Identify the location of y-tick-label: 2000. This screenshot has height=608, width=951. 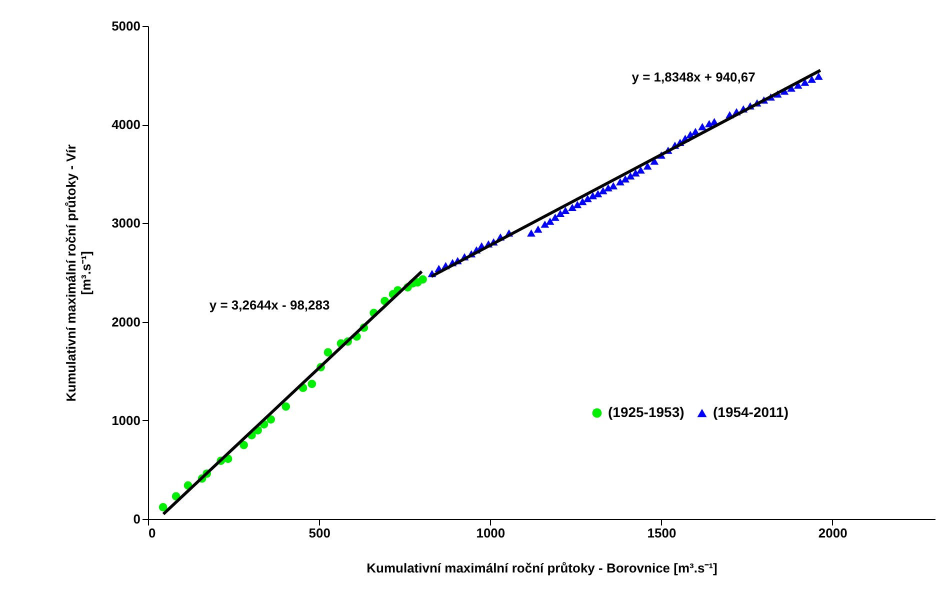
(126, 322).